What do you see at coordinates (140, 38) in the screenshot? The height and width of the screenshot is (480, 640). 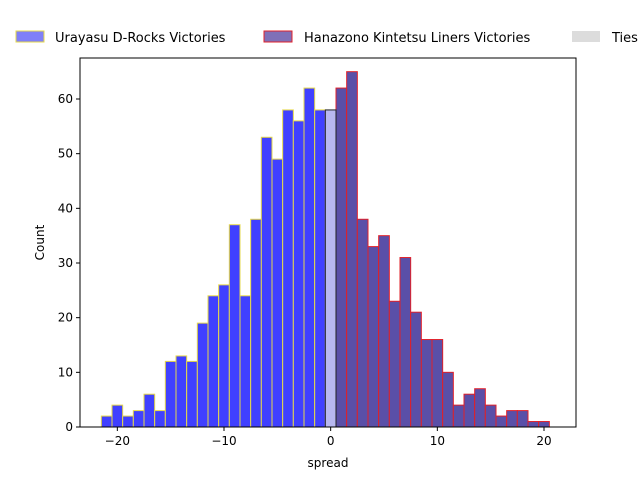 I see `legend-label: Urayasu D-Rocks Victories` at bounding box center [140, 38].